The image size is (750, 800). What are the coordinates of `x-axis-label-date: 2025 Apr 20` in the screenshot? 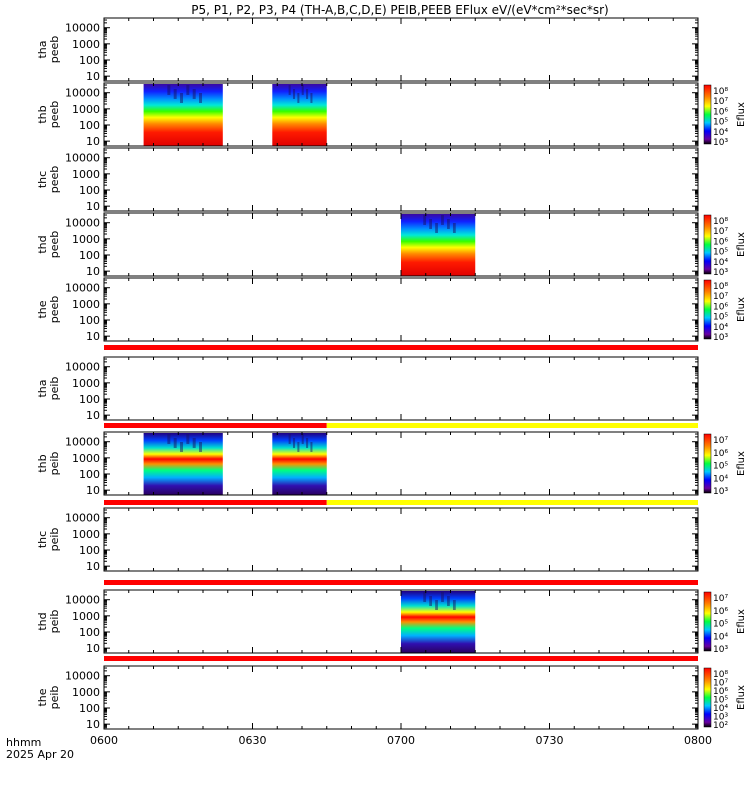 It's located at (40, 754).